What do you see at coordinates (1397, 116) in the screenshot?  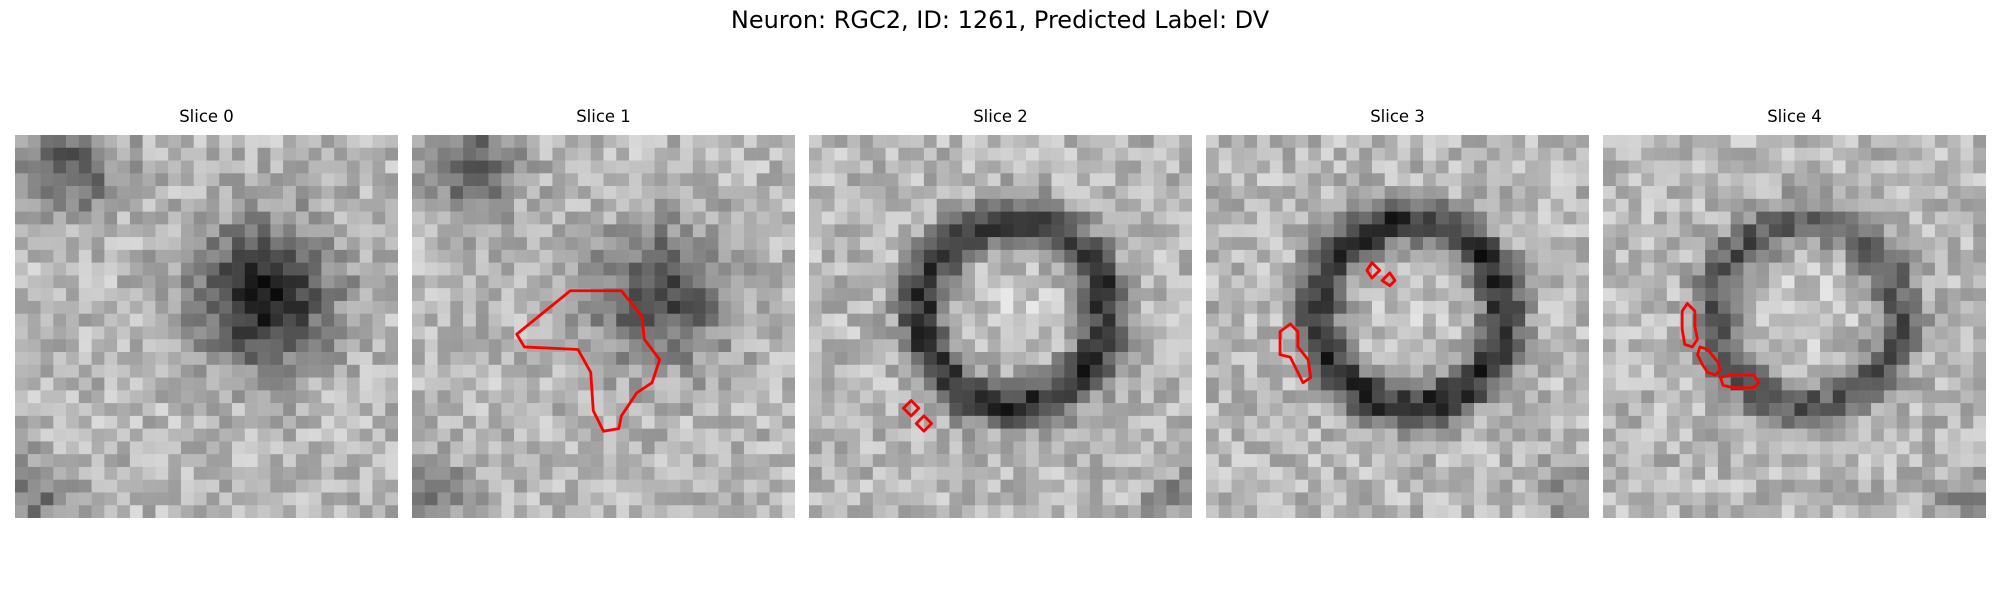 I see `slice-title: Slice 3` at bounding box center [1397, 116].